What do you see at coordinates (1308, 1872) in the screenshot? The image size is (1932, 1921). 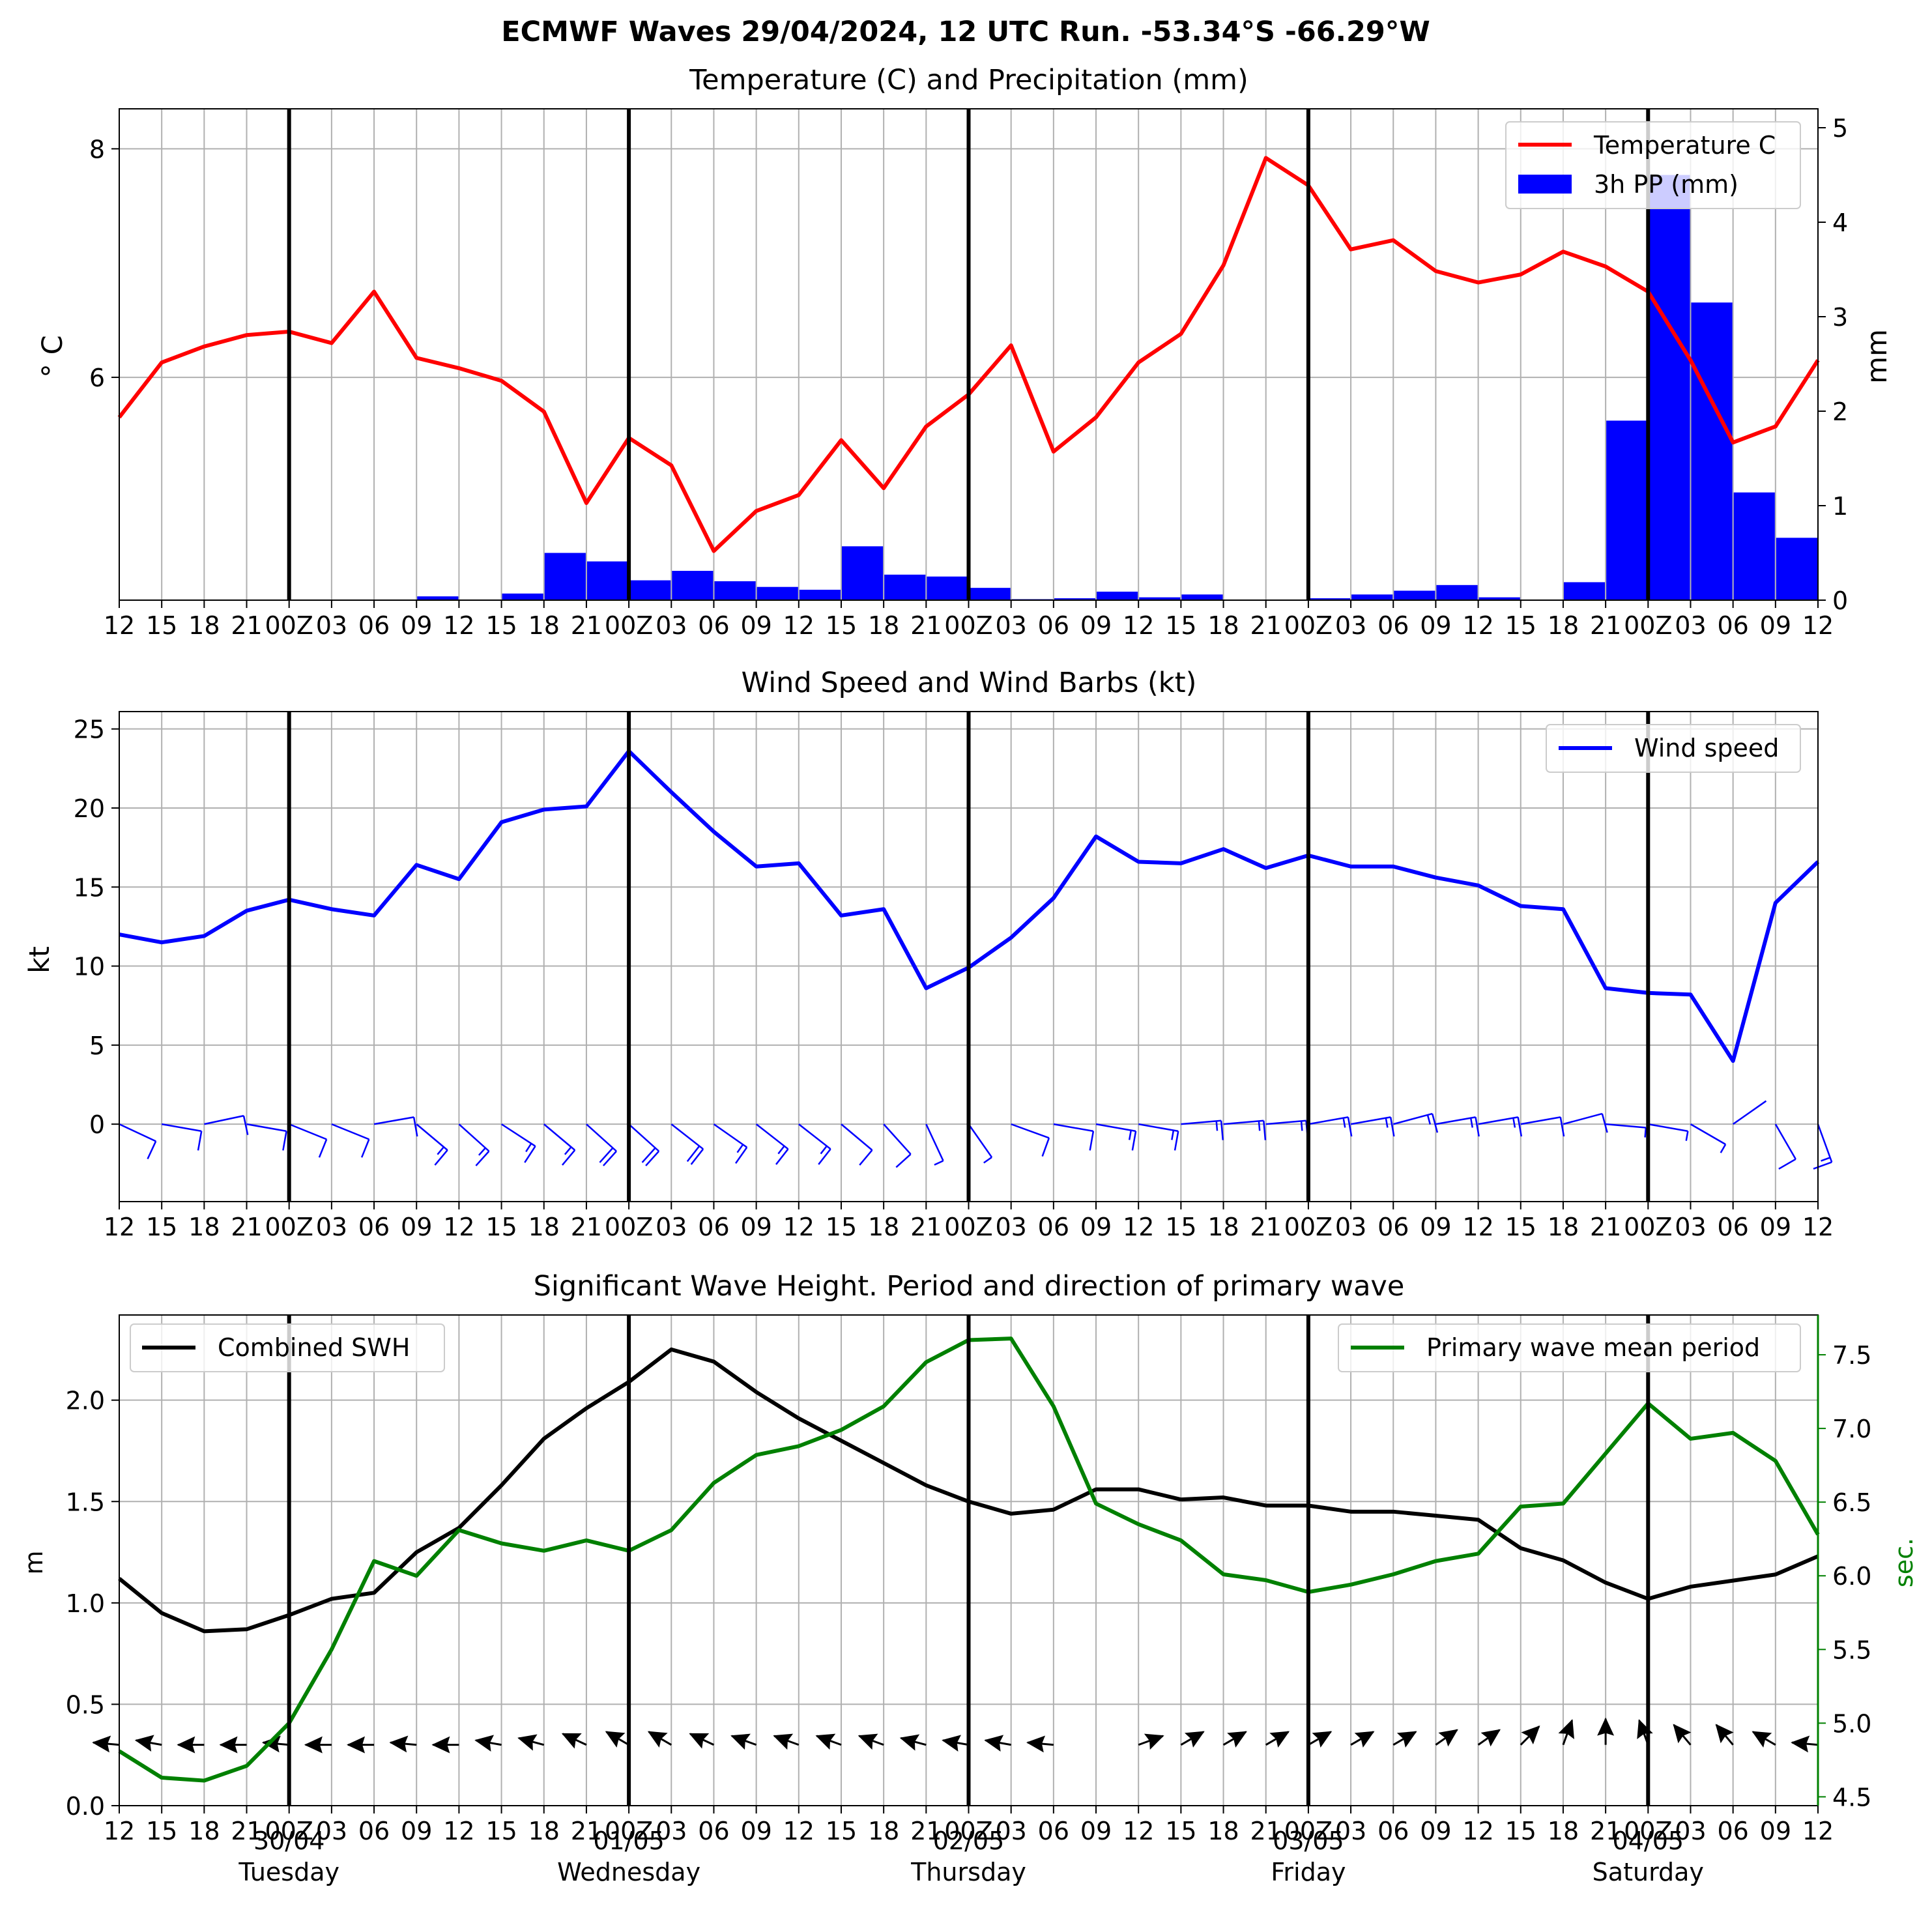 I see `day-name-label: Friday` at bounding box center [1308, 1872].